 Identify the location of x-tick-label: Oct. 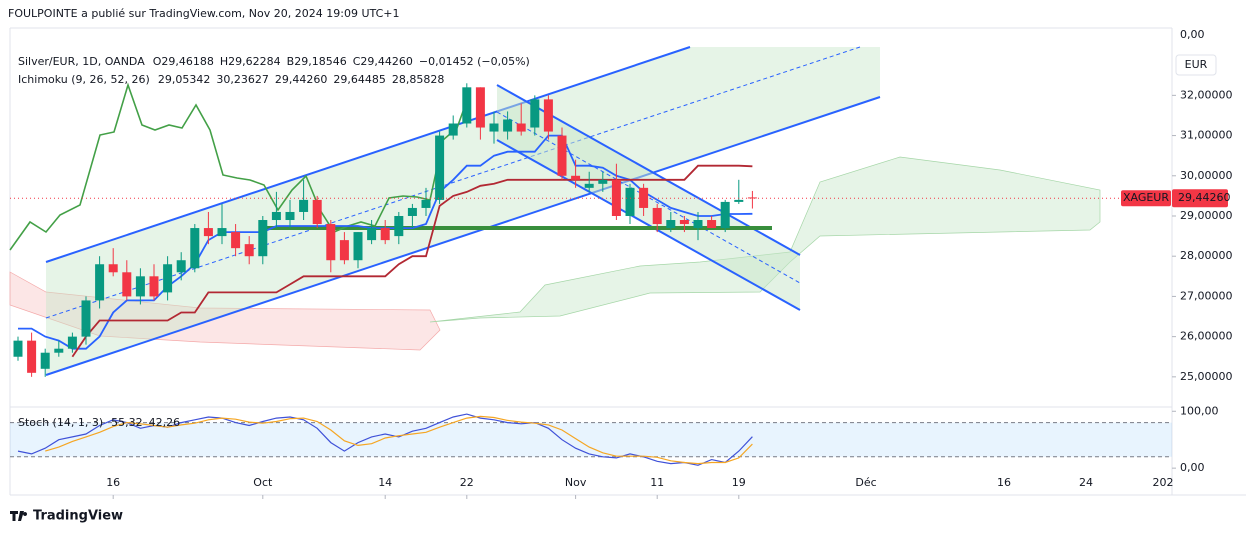
(263, 482).